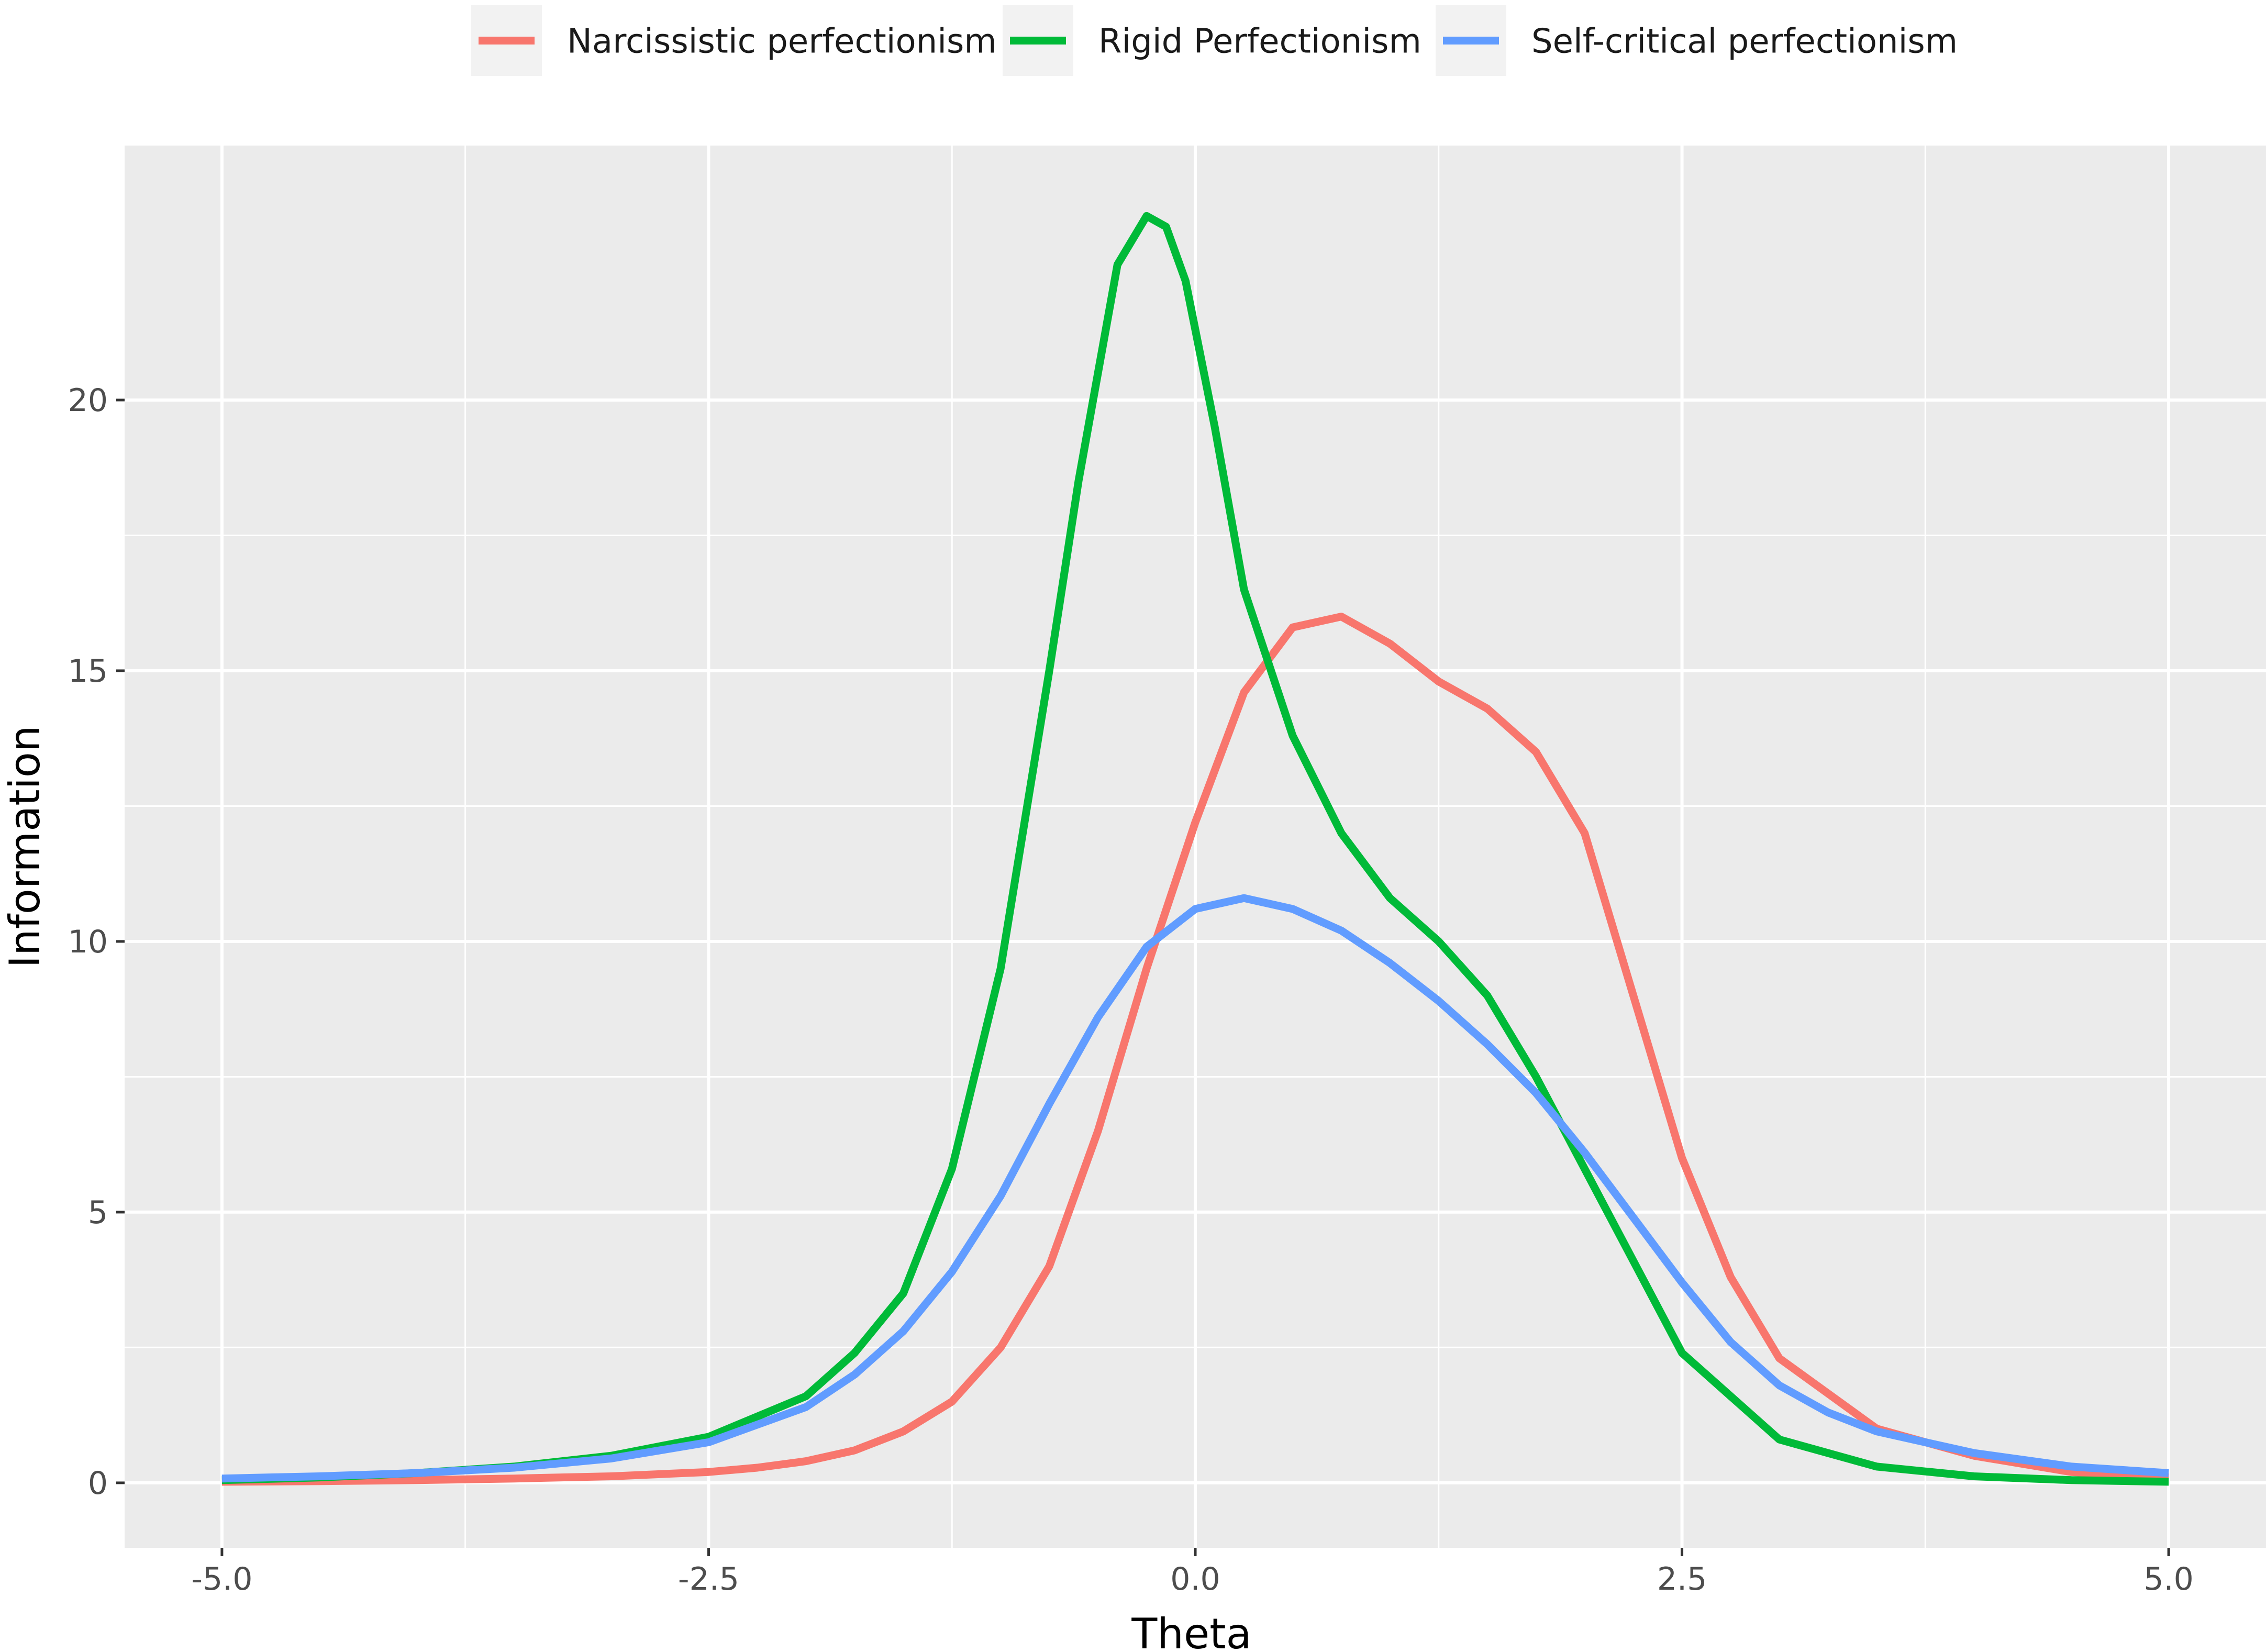 This screenshot has height=1652, width=2266. Describe the element at coordinates (1682, 1579) in the screenshot. I see `x-tick-label: 2.5` at that location.